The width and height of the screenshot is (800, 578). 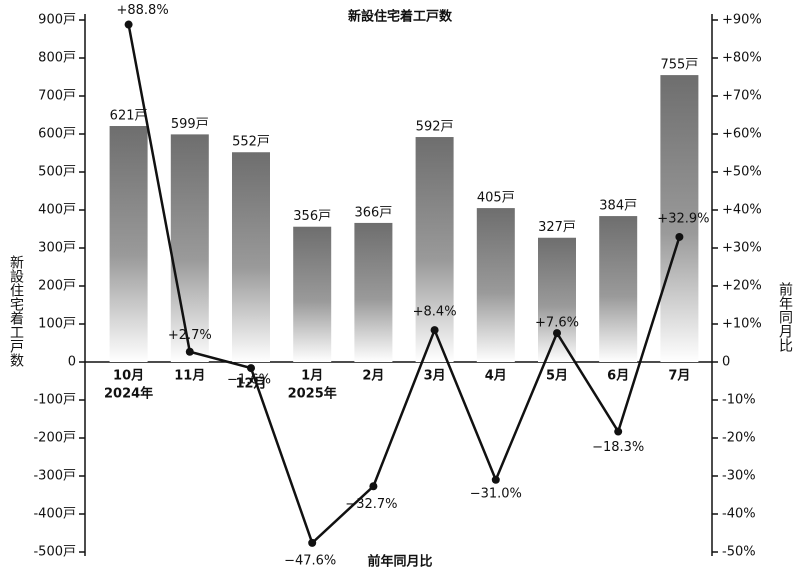 What do you see at coordinates (190, 124) in the screenshot?
I see `bar-value-label: 599戸` at bounding box center [190, 124].